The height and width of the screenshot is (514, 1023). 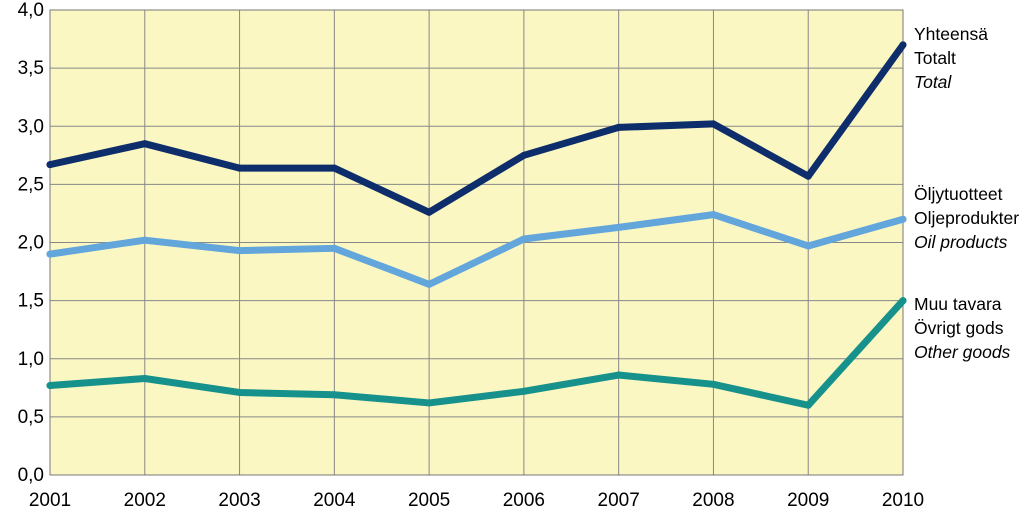 I want to click on x-tick-label: 2009, so click(x=808, y=500).